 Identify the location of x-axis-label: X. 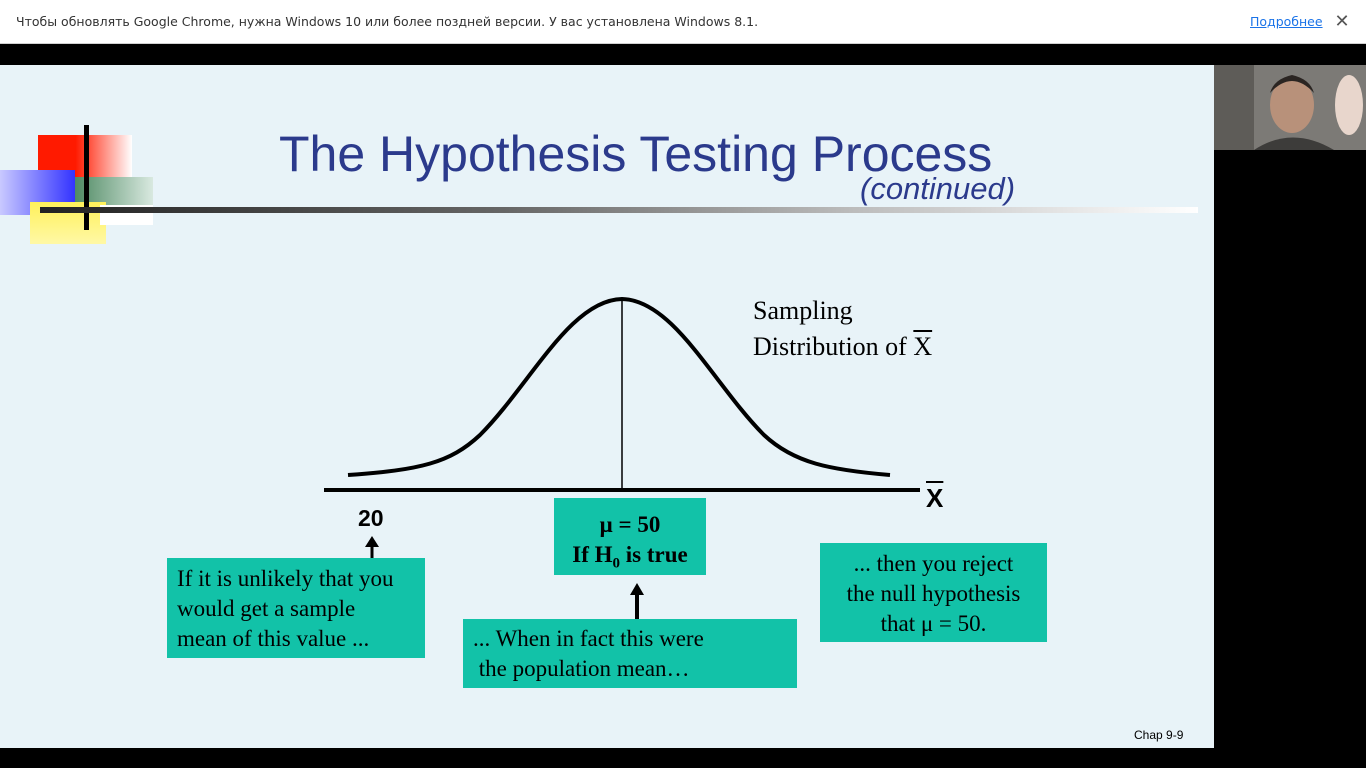
(934, 498).